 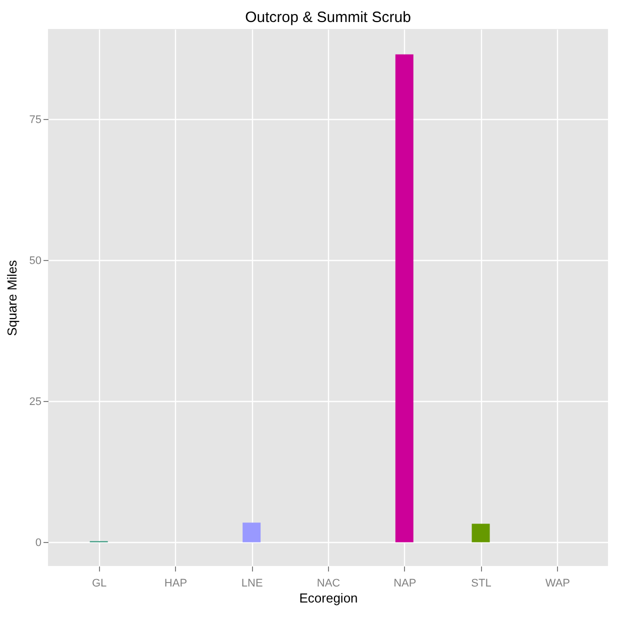 I want to click on y-tick-label: 0, so click(x=38, y=542).